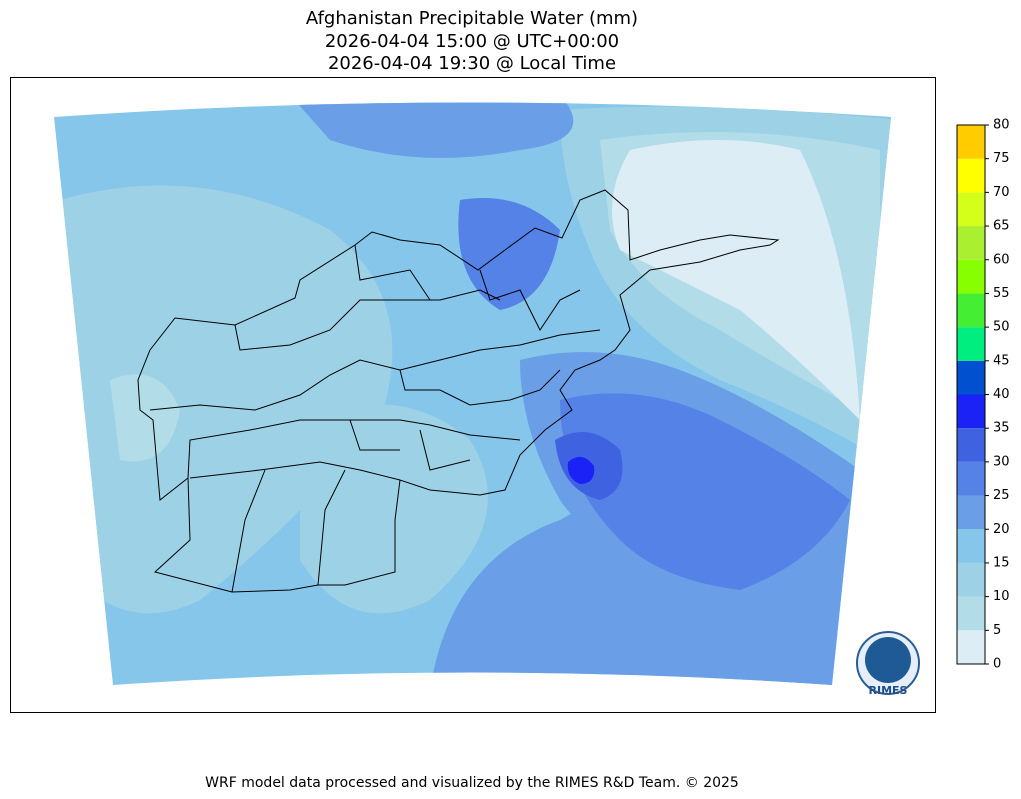 The height and width of the screenshot is (799, 1021). Describe the element at coordinates (1001, 529) in the screenshot. I see `colorbar-tick-label: 20` at that location.